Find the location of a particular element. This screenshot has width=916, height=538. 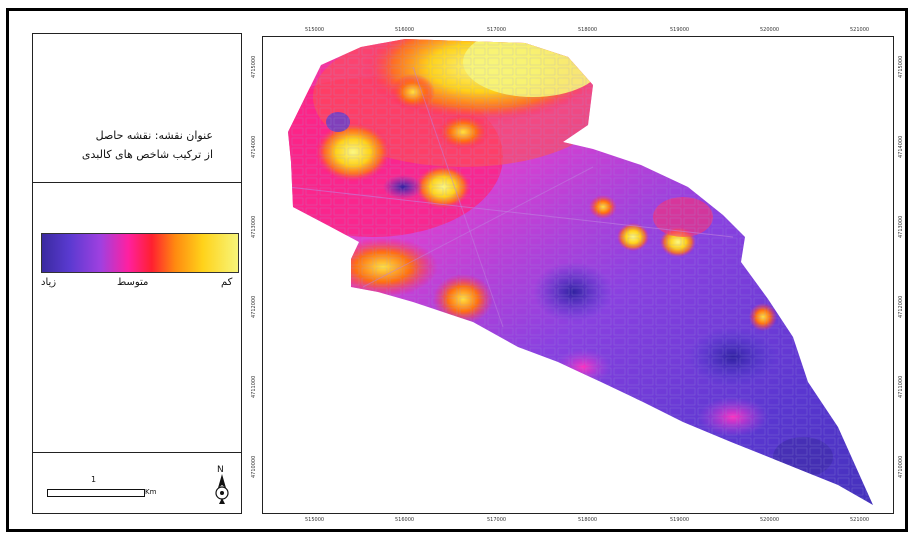

x-tick-bottom: 520000 is located at coordinates (770, 520).